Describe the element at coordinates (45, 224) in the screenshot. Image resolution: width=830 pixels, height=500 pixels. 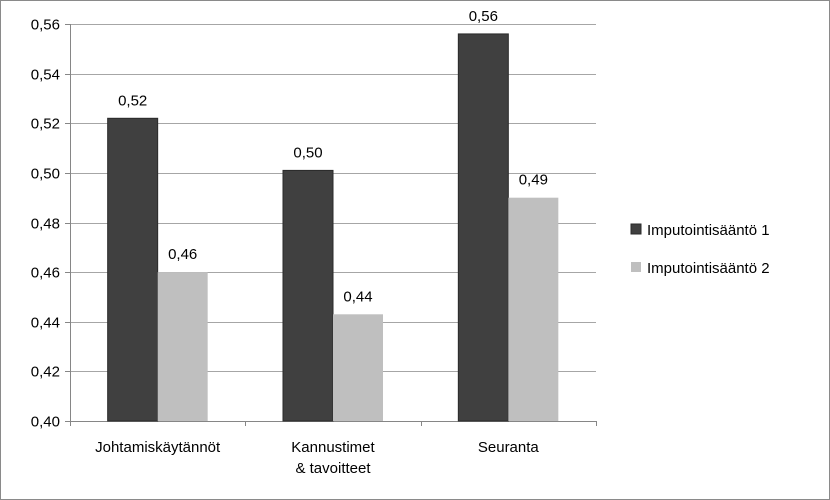
I see `y-tick-label: 0,48` at that location.